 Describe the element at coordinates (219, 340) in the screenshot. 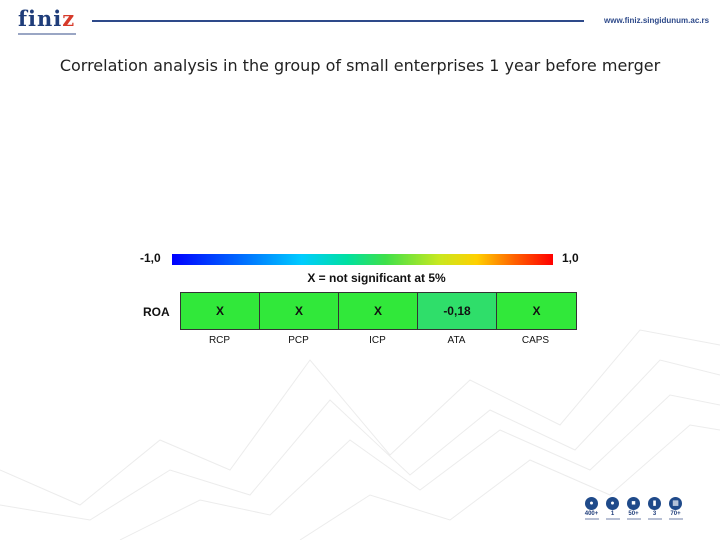

I see `column-label-rcp: RCP` at that location.